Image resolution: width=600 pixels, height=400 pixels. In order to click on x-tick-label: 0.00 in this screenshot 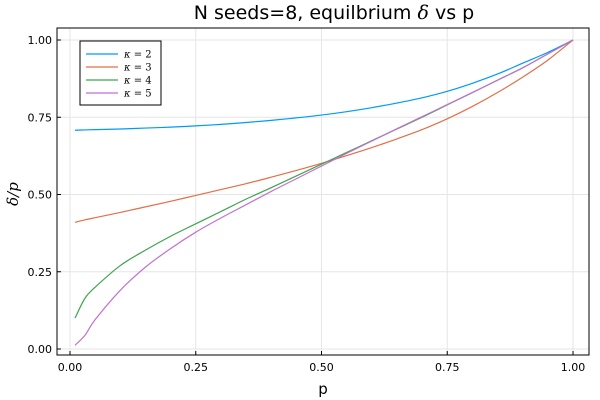, I will do `click(70, 367)`.